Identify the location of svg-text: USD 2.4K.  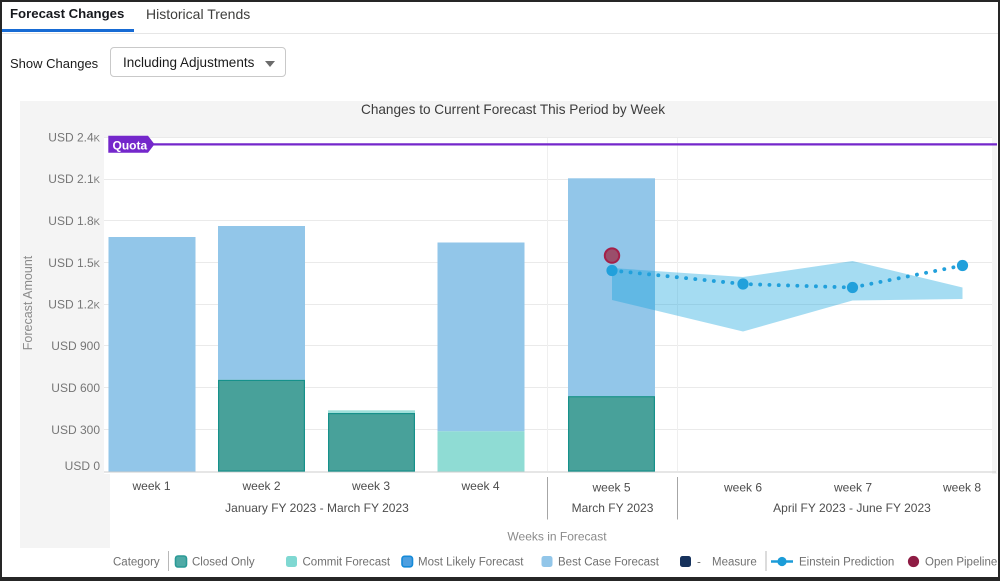
(74, 138).